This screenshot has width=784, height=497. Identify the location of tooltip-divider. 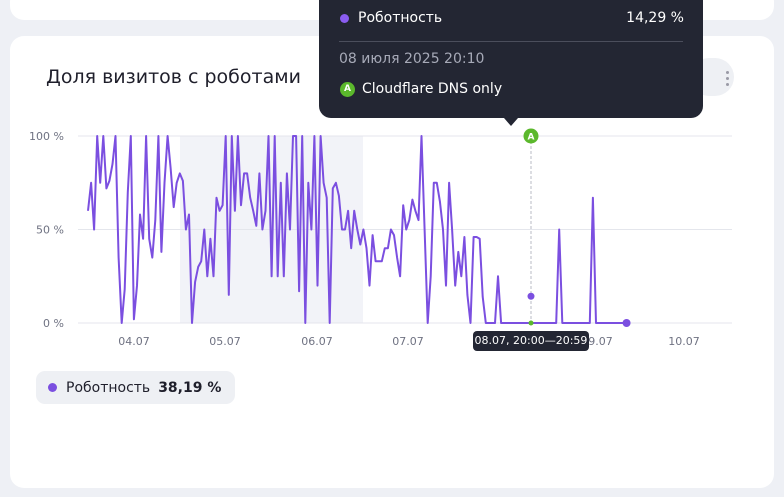
(511, 41).